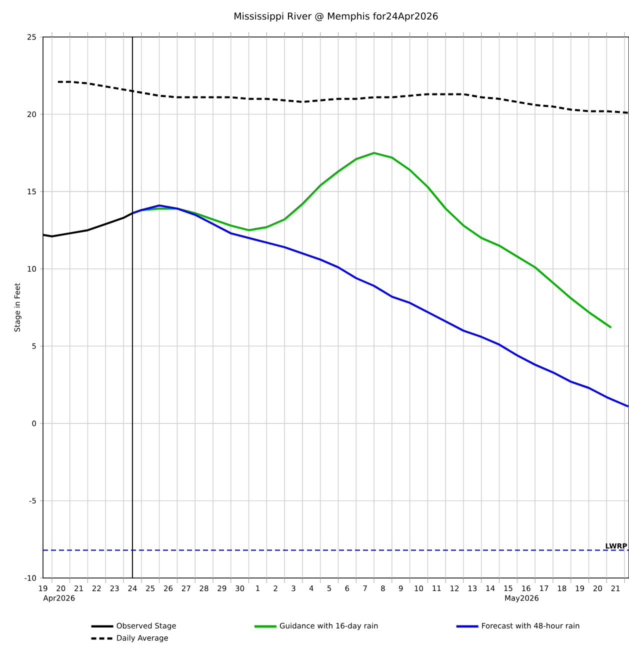 The height and width of the screenshot is (645, 629). I want to click on chart-title: Mississippi River @ Memphis for24Apr2026, so click(336, 17).